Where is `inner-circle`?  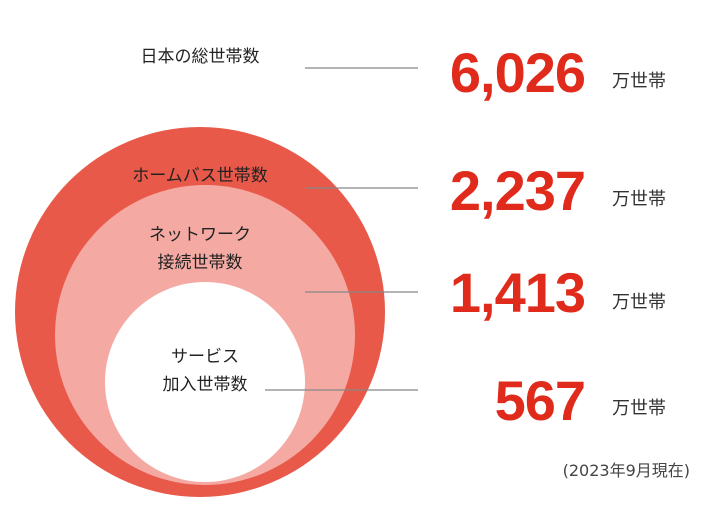
inner-circle is located at coordinates (205, 382).